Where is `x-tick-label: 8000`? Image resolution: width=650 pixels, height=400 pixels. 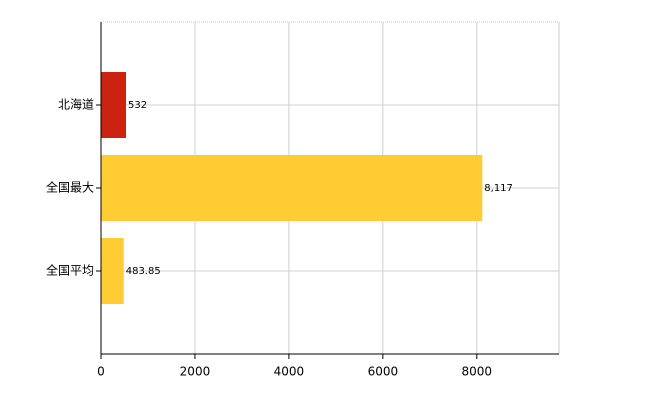 x-tick-label: 8000 is located at coordinates (477, 372).